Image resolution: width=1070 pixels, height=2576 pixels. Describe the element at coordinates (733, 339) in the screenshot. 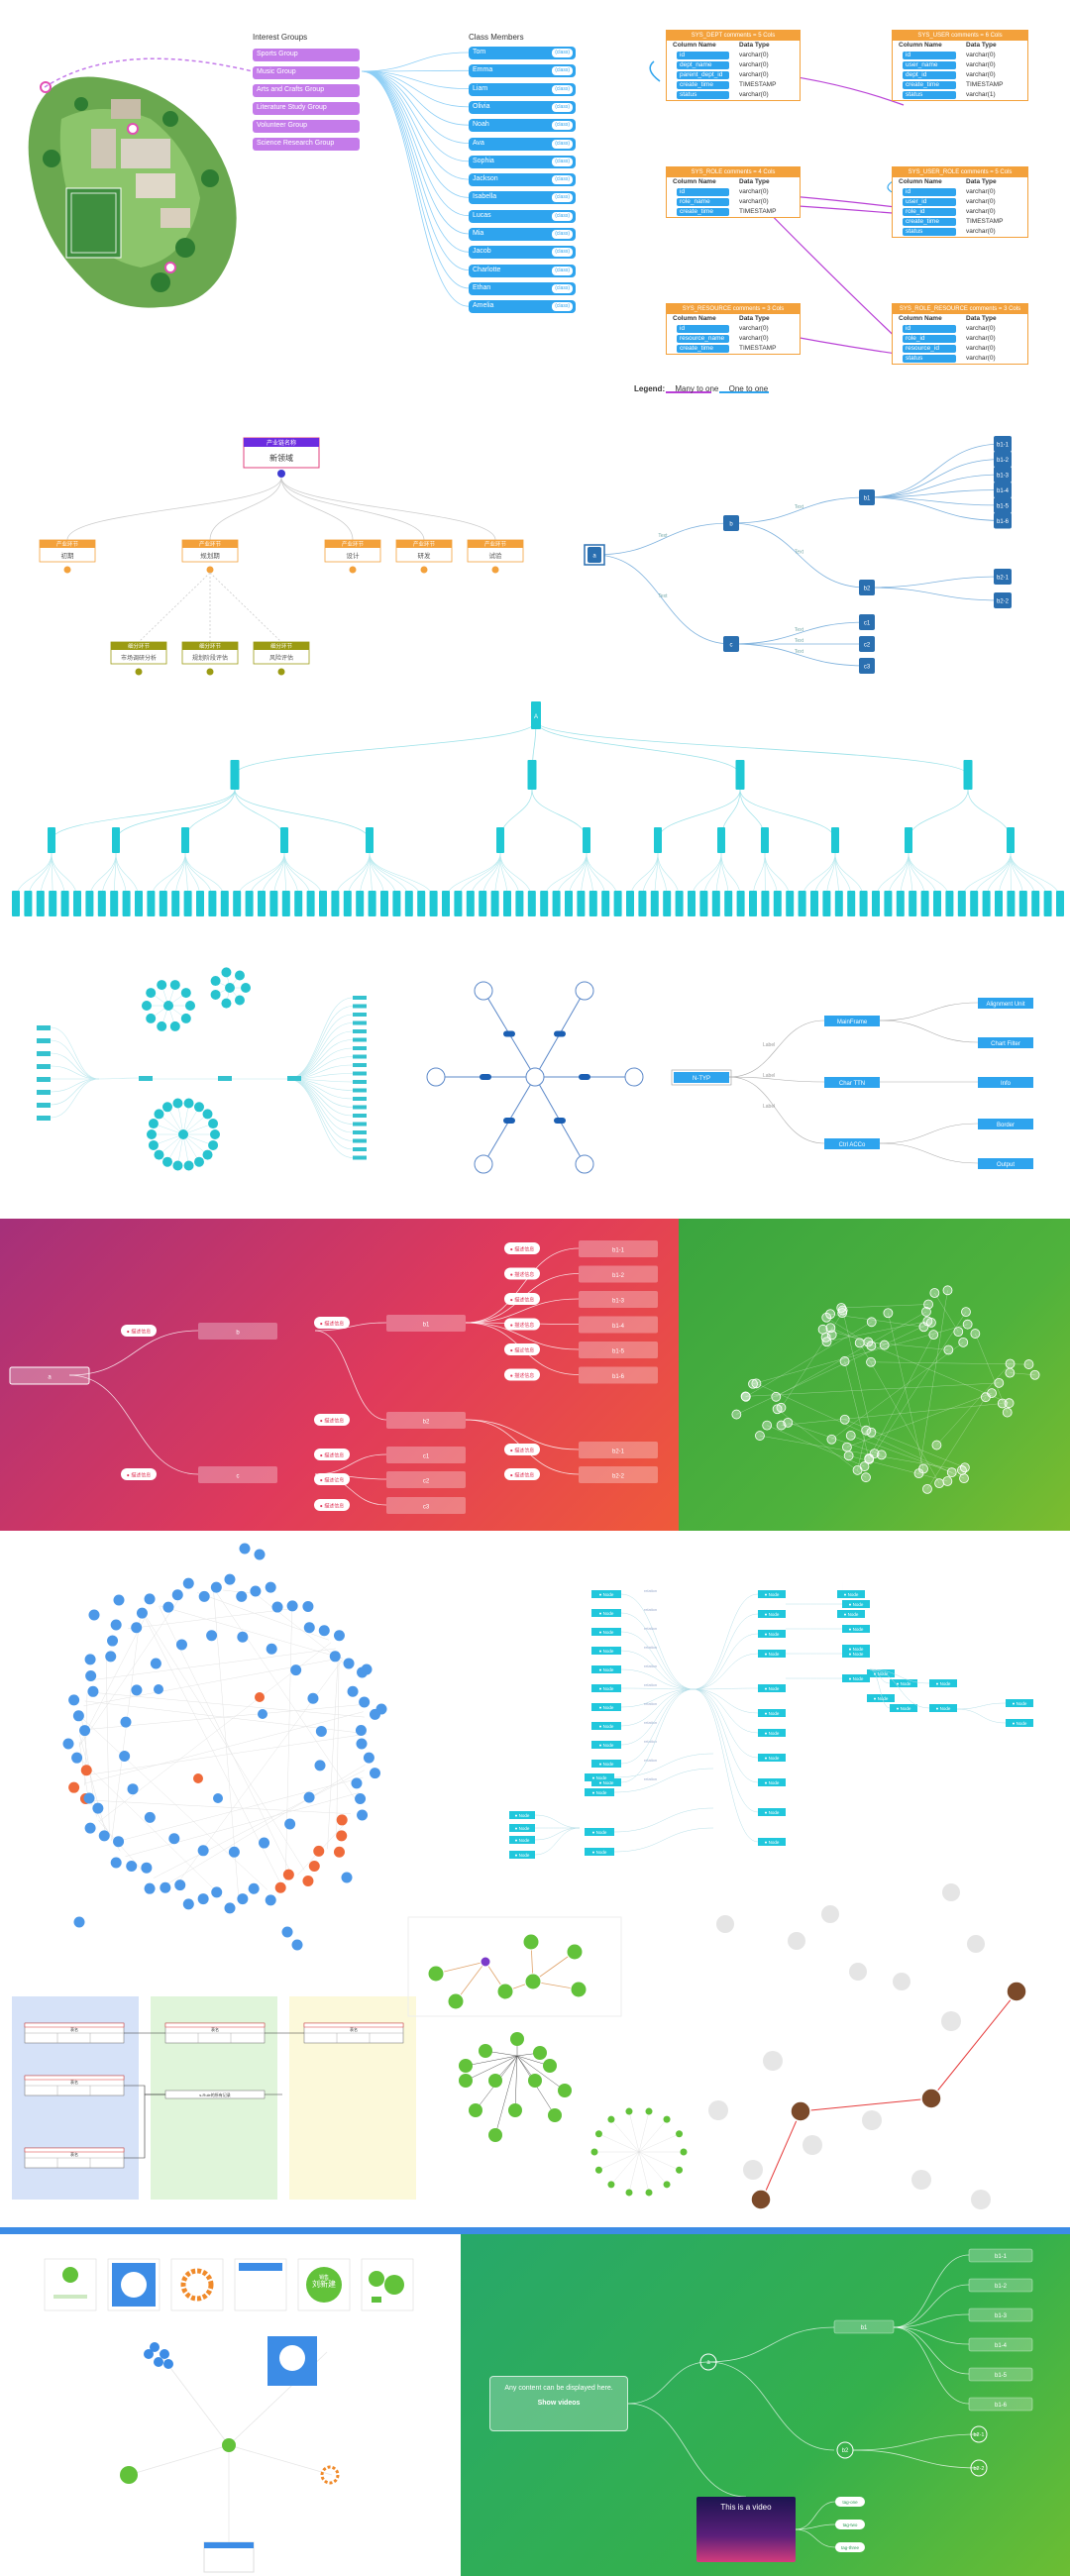

I see `er-table-row: resource_name varchar(0)` at that location.